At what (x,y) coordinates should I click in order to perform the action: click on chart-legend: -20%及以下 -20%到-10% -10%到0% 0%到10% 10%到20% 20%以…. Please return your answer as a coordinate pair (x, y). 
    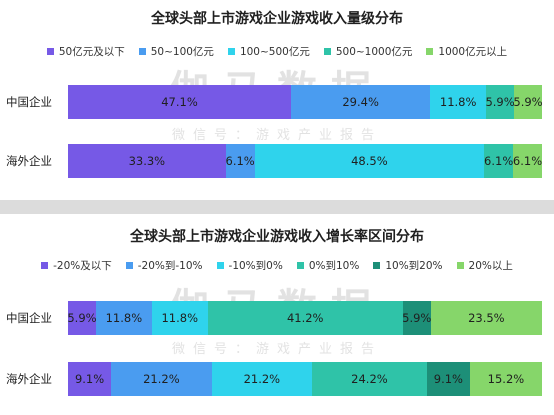
    Looking at the image, I should click on (277, 265).